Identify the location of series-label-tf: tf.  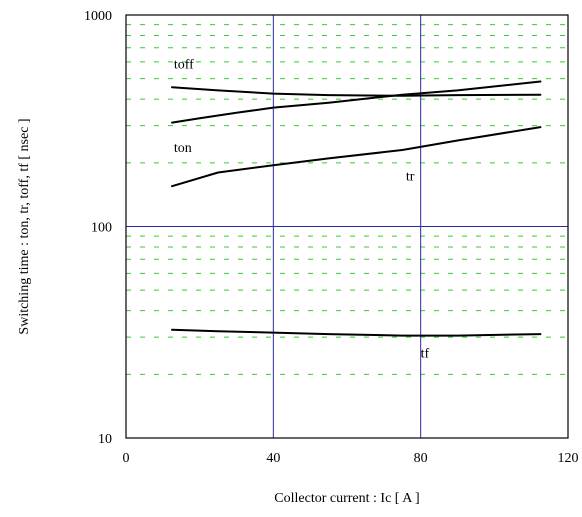
(425, 354).